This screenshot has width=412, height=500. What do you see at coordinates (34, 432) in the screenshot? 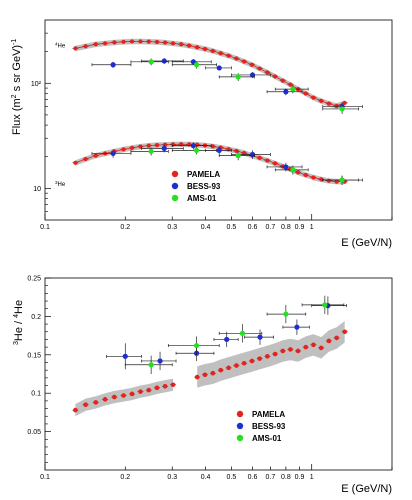
I see `ratio-y-tick-label: 0.05` at bounding box center [34, 432].